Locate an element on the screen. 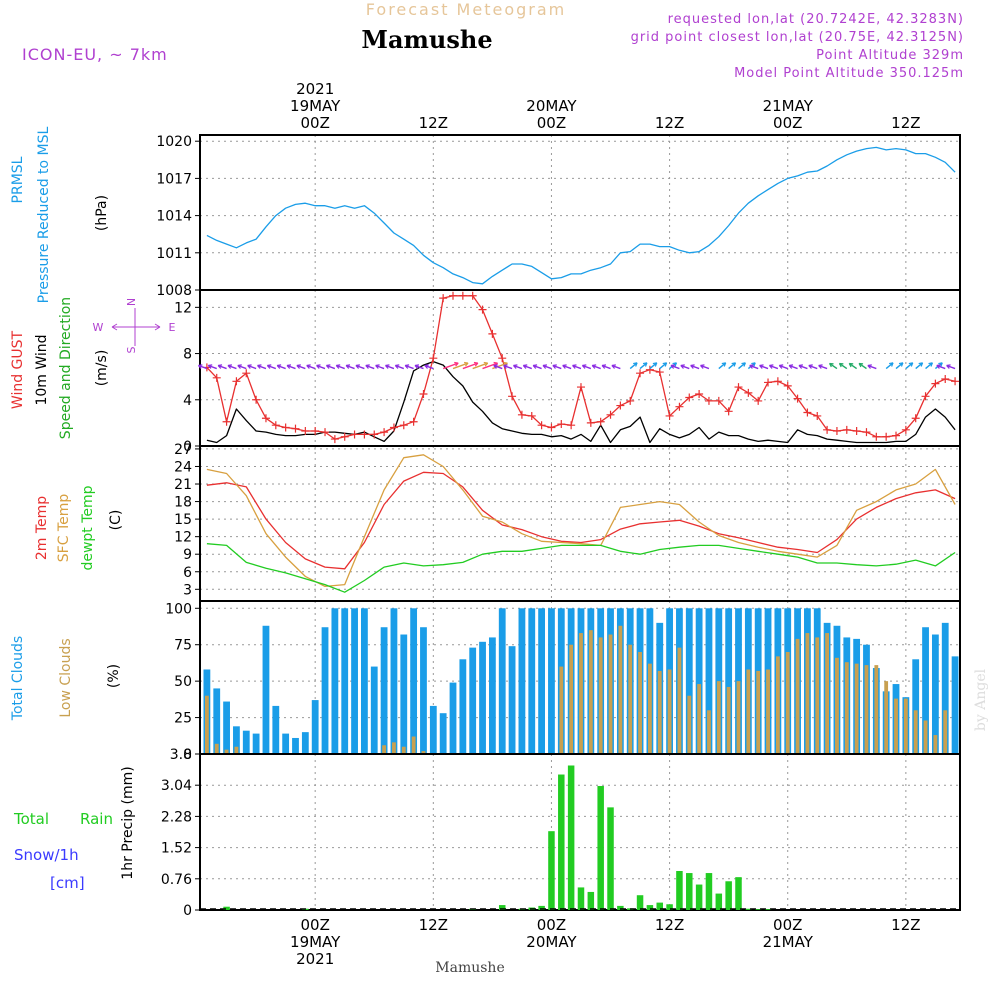 Image resolution: width=1000 pixels, height=1000 pixels. bottom-time-label: 2021 is located at coordinates (315, 959).